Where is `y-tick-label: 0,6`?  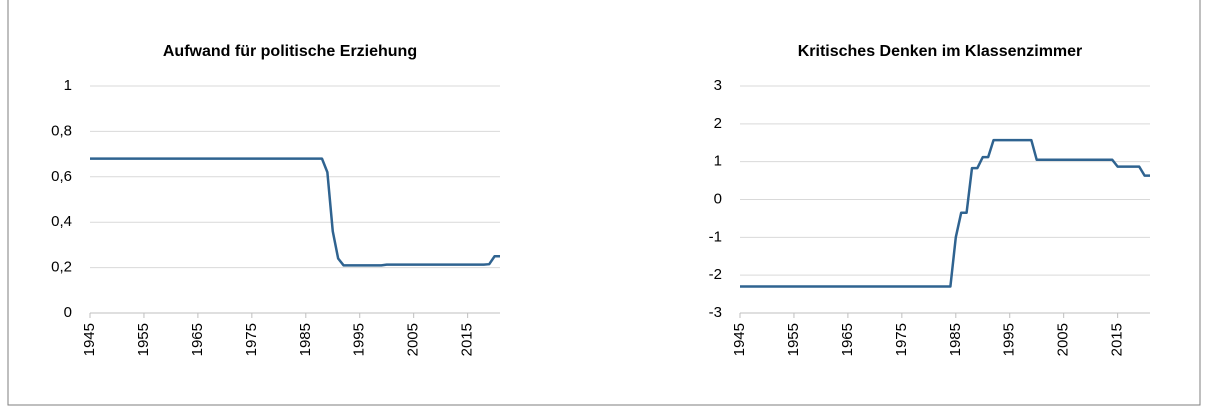
y-tick-label: 0,6 is located at coordinates (61, 176).